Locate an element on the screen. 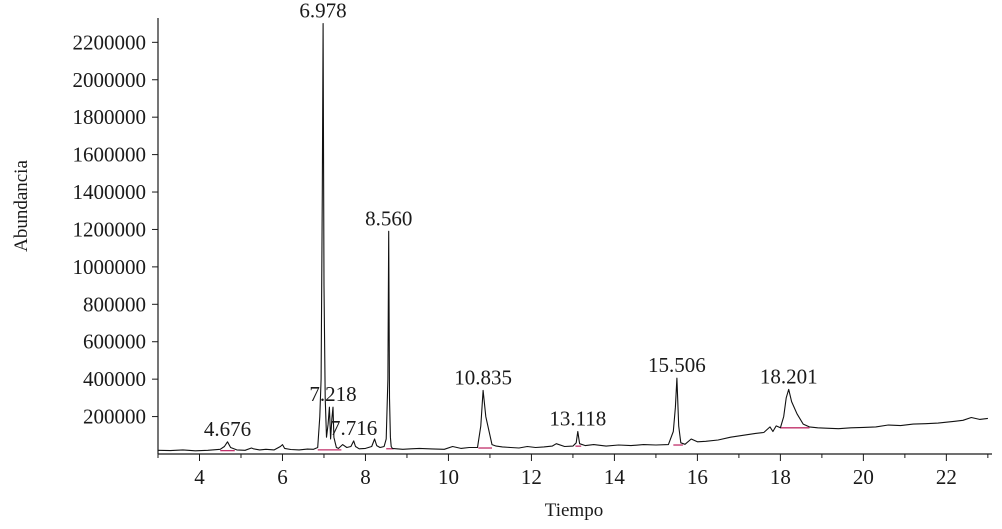  peak-label: 8.560 is located at coordinates (388, 218).